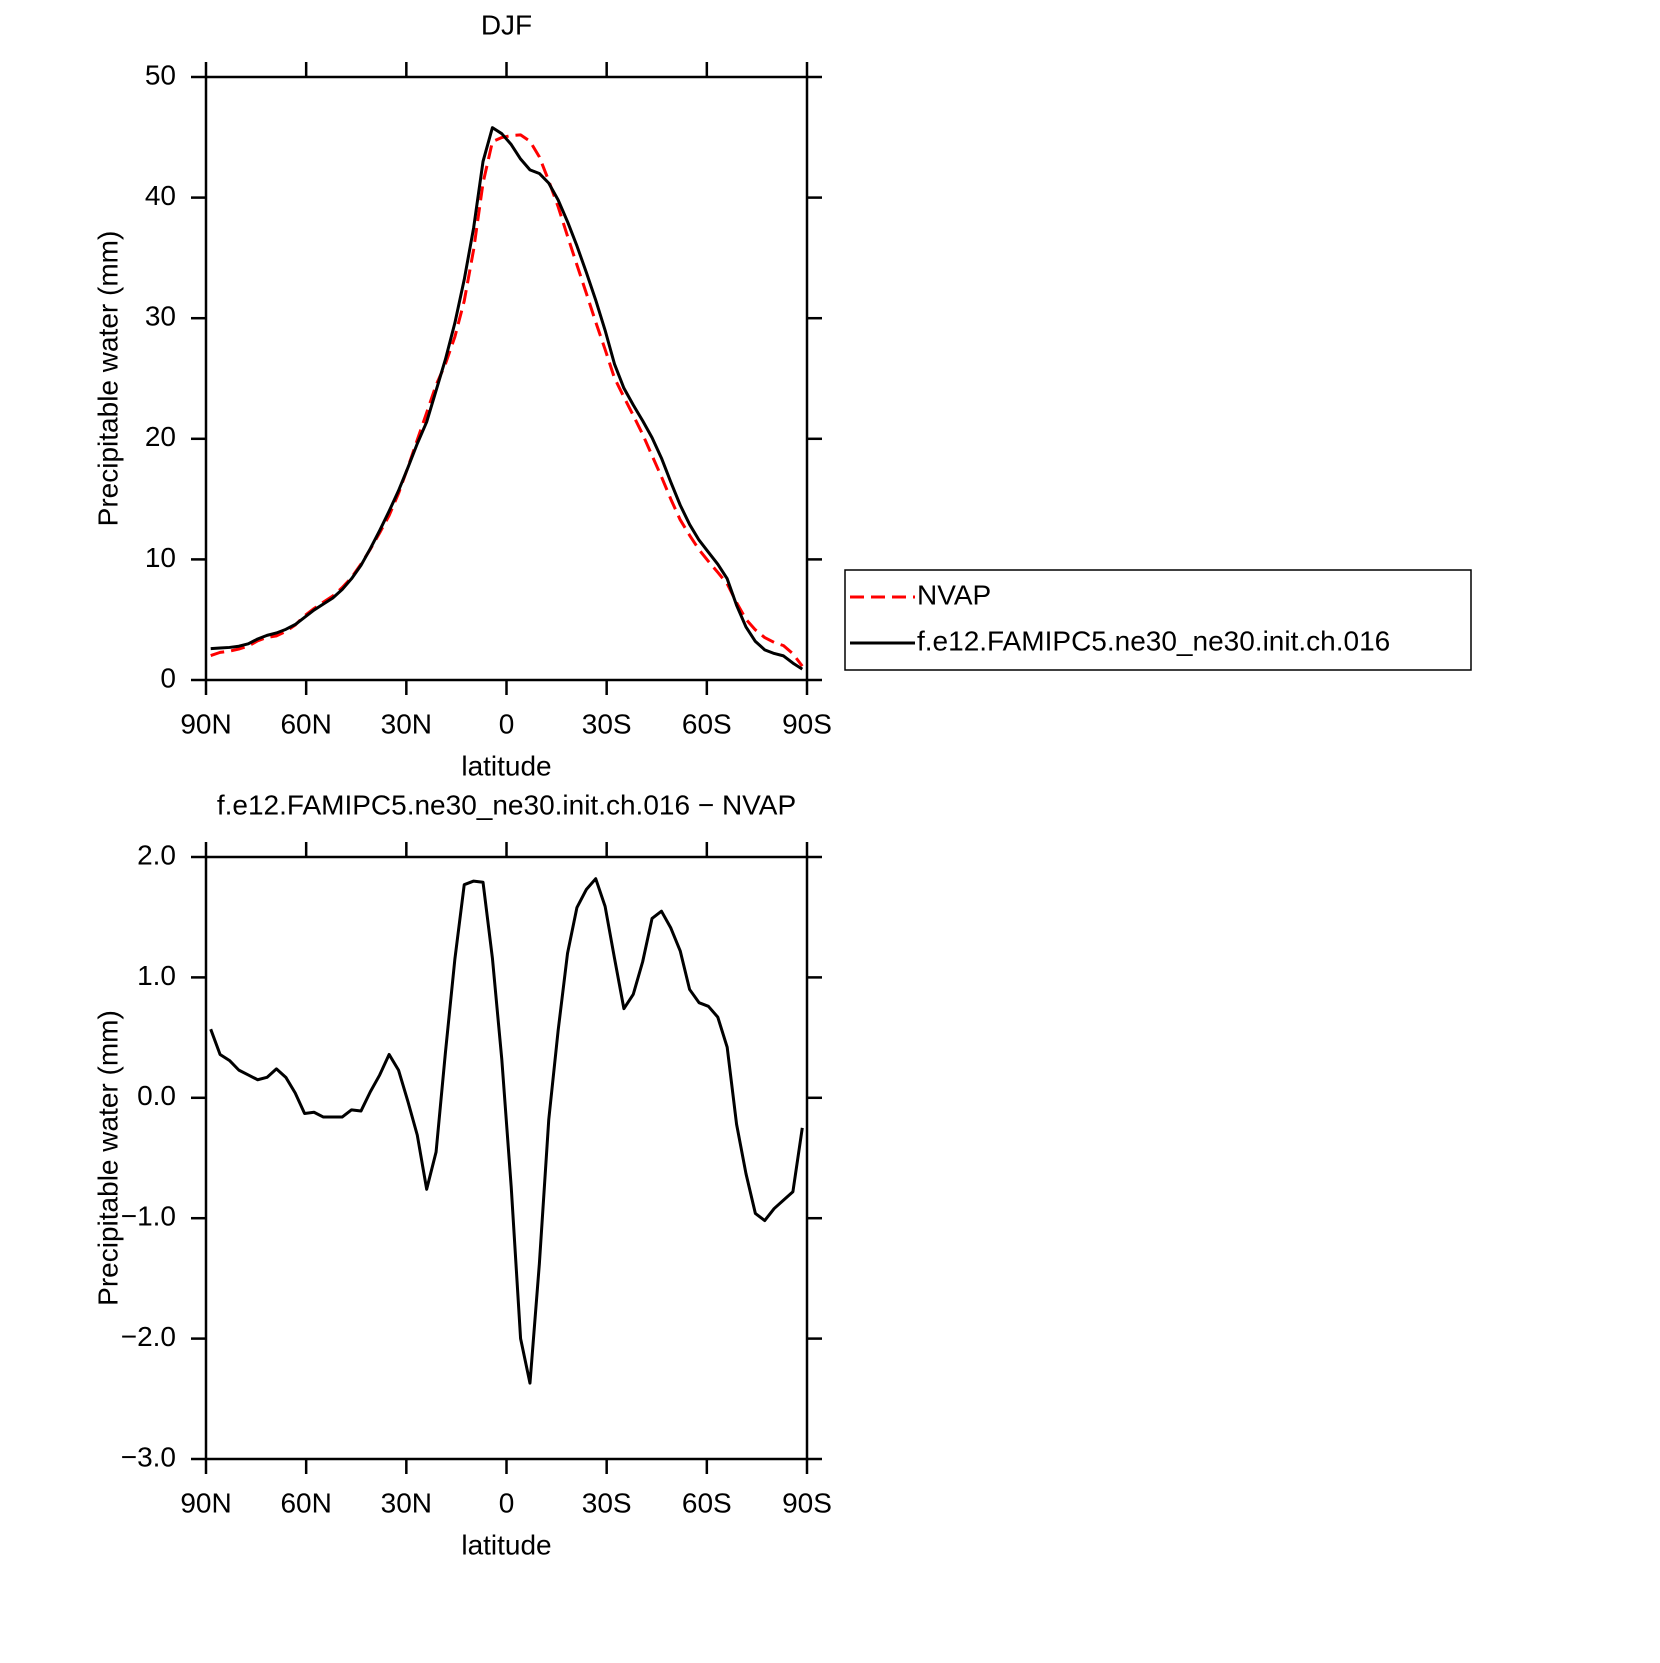  What do you see at coordinates (148, 1216) in the screenshot?
I see `y-tick-label: −1.0` at bounding box center [148, 1216].